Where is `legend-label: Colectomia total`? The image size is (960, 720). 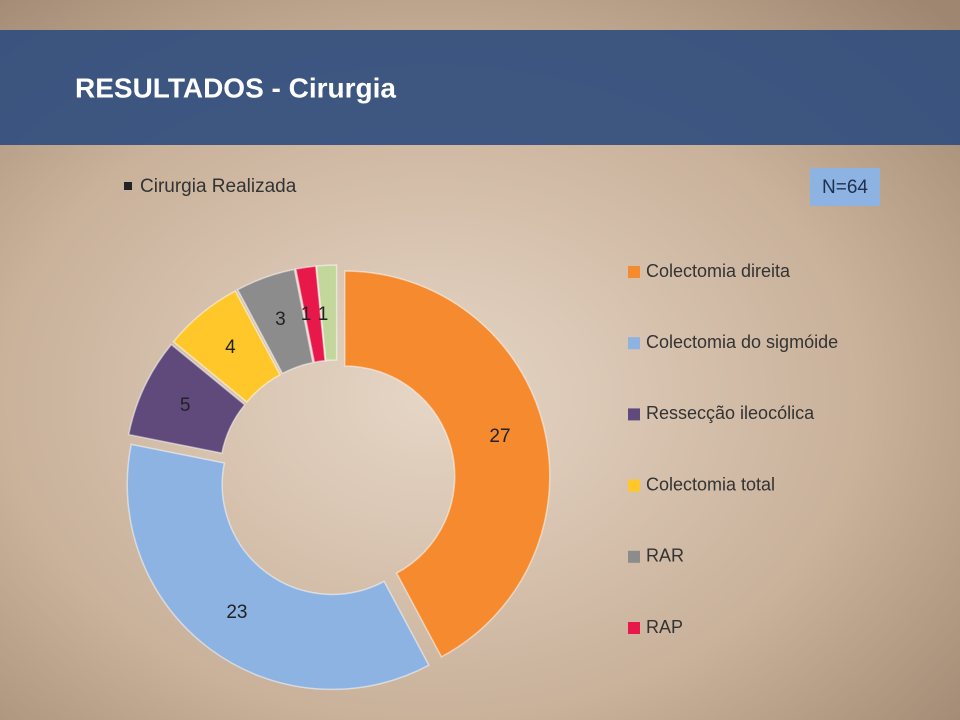
legend-label: Colectomia total is located at coordinates (710, 484).